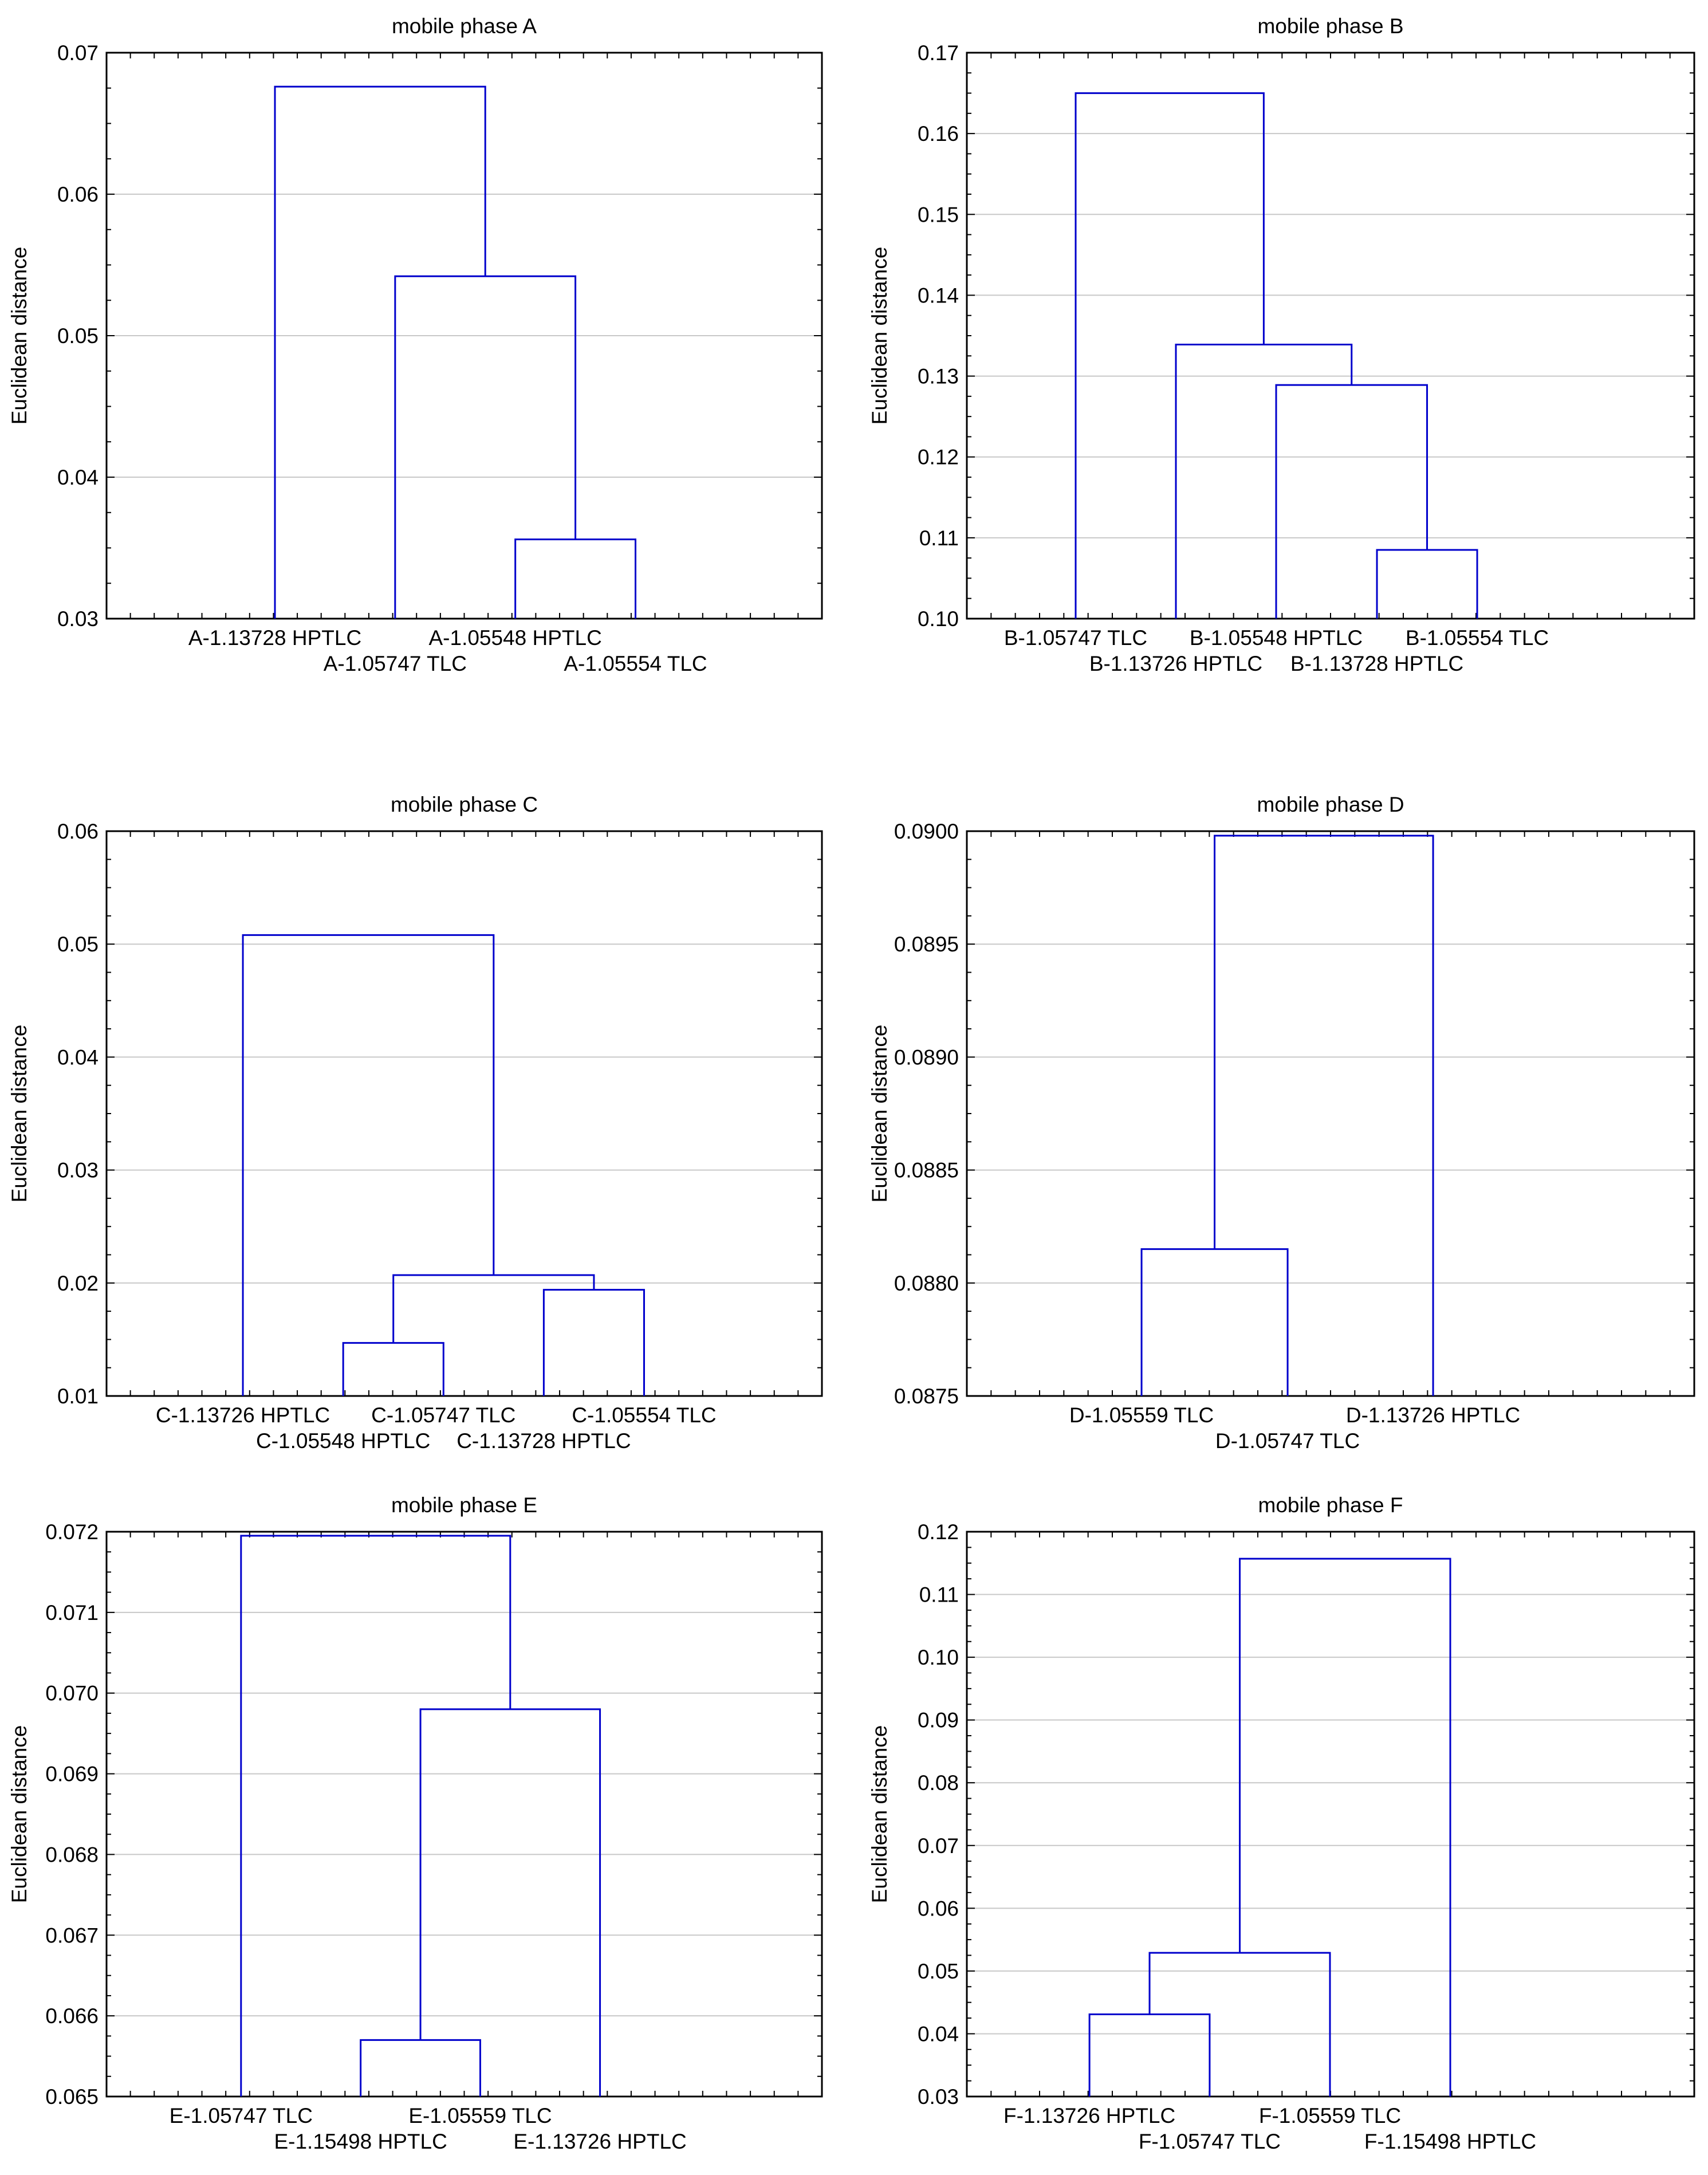 This screenshot has height=2175, width=1708. What do you see at coordinates (361, 2141) in the screenshot?
I see `leaf-label: E-1.15498 HPTLC` at bounding box center [361, 2141].